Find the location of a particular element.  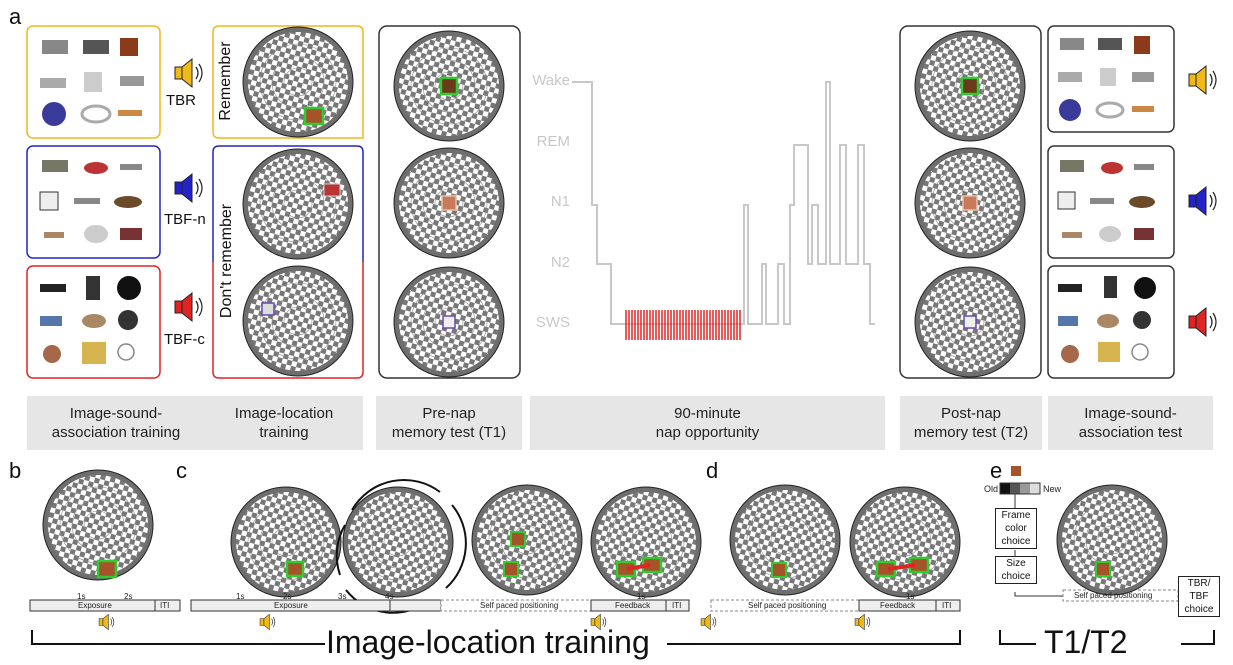

stage-label-pre-nap: Pre-nap memory test (T1) is located at coordinates (449, 423).